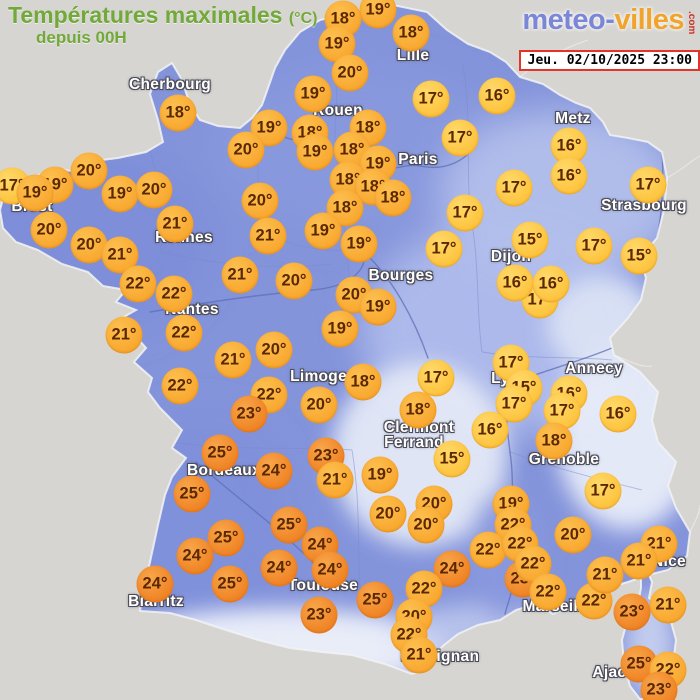 The height and width of the screenshot is (700, 700). What do you see at coordinates (609, 60) in the screenshot?
I see `timestamp-badge: Jeu. 02/10/2025 23:00` at bounding box center [609, 60].